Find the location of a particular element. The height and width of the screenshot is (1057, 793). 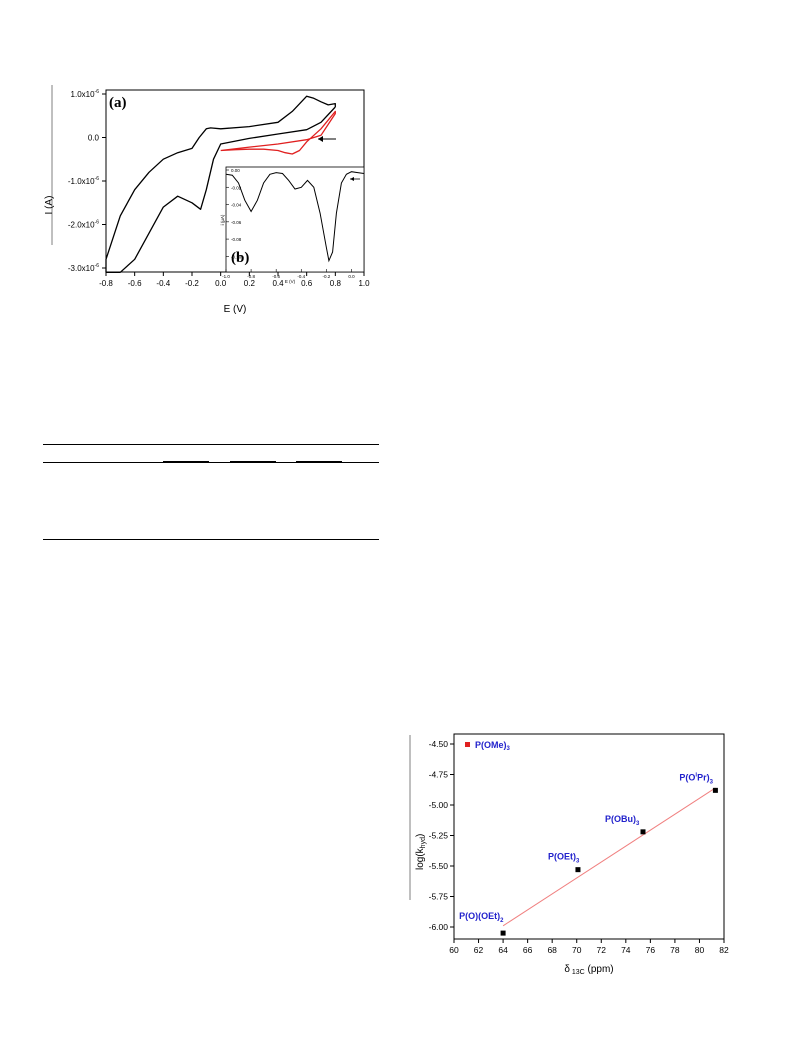

svg-text: I (A) is located at coordinates (49, 205).